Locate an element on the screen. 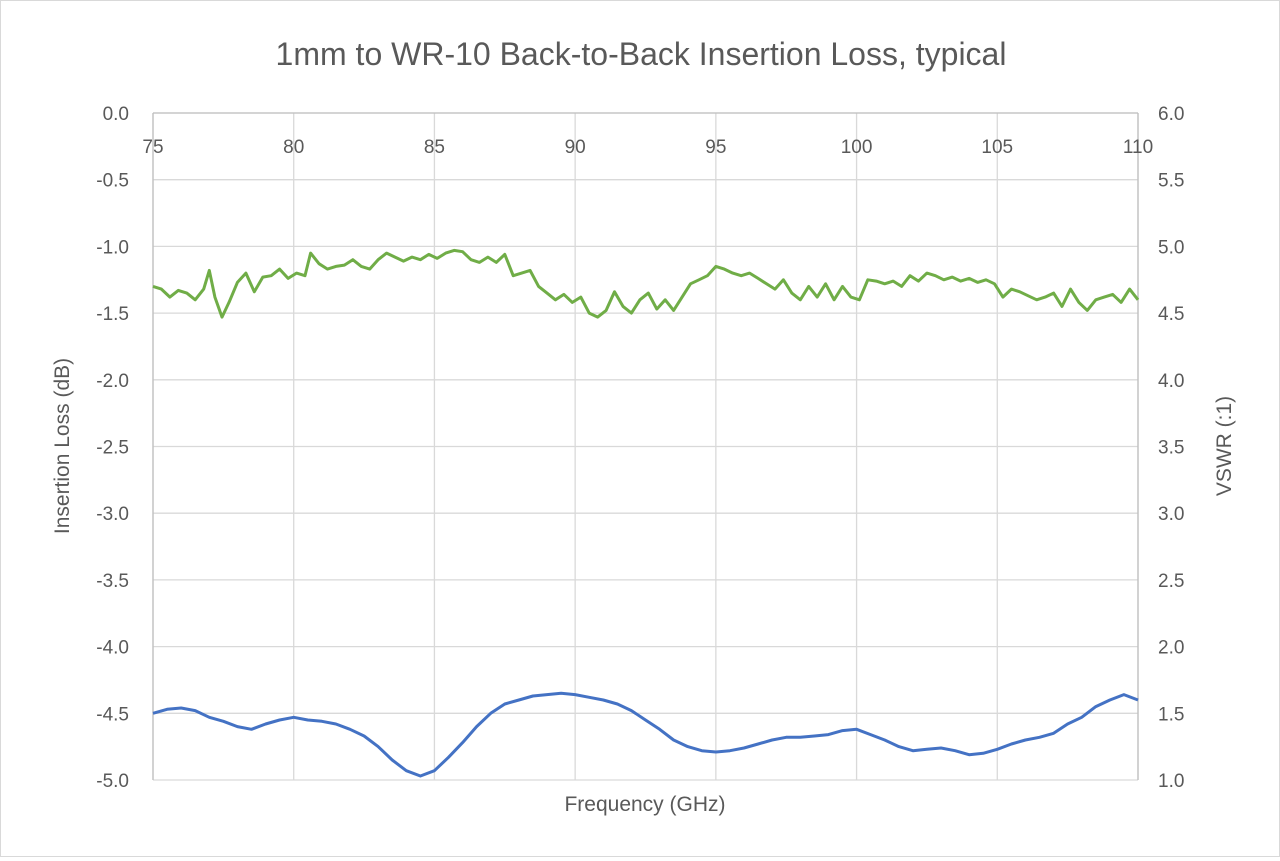 This screenshot has height=861, width=1280. vswr-series-line is located at coordinates (646, 283).